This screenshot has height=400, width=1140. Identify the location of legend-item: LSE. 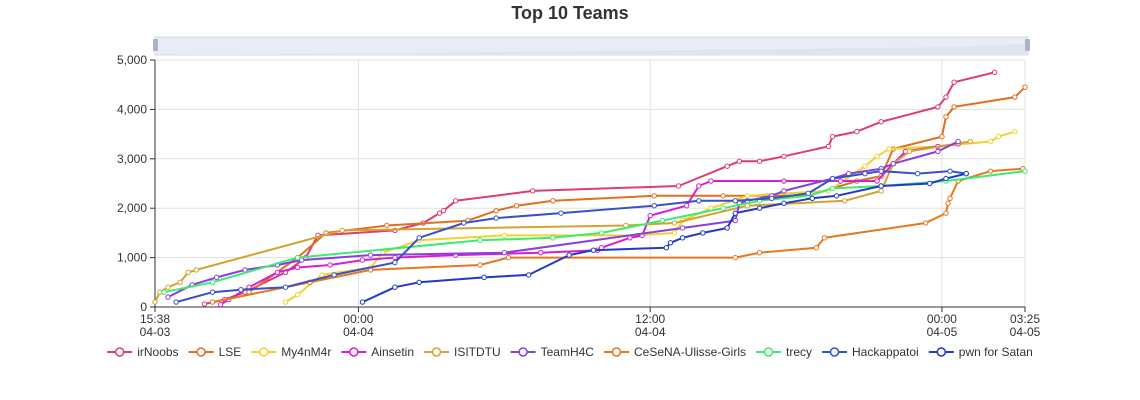
(215, 352).